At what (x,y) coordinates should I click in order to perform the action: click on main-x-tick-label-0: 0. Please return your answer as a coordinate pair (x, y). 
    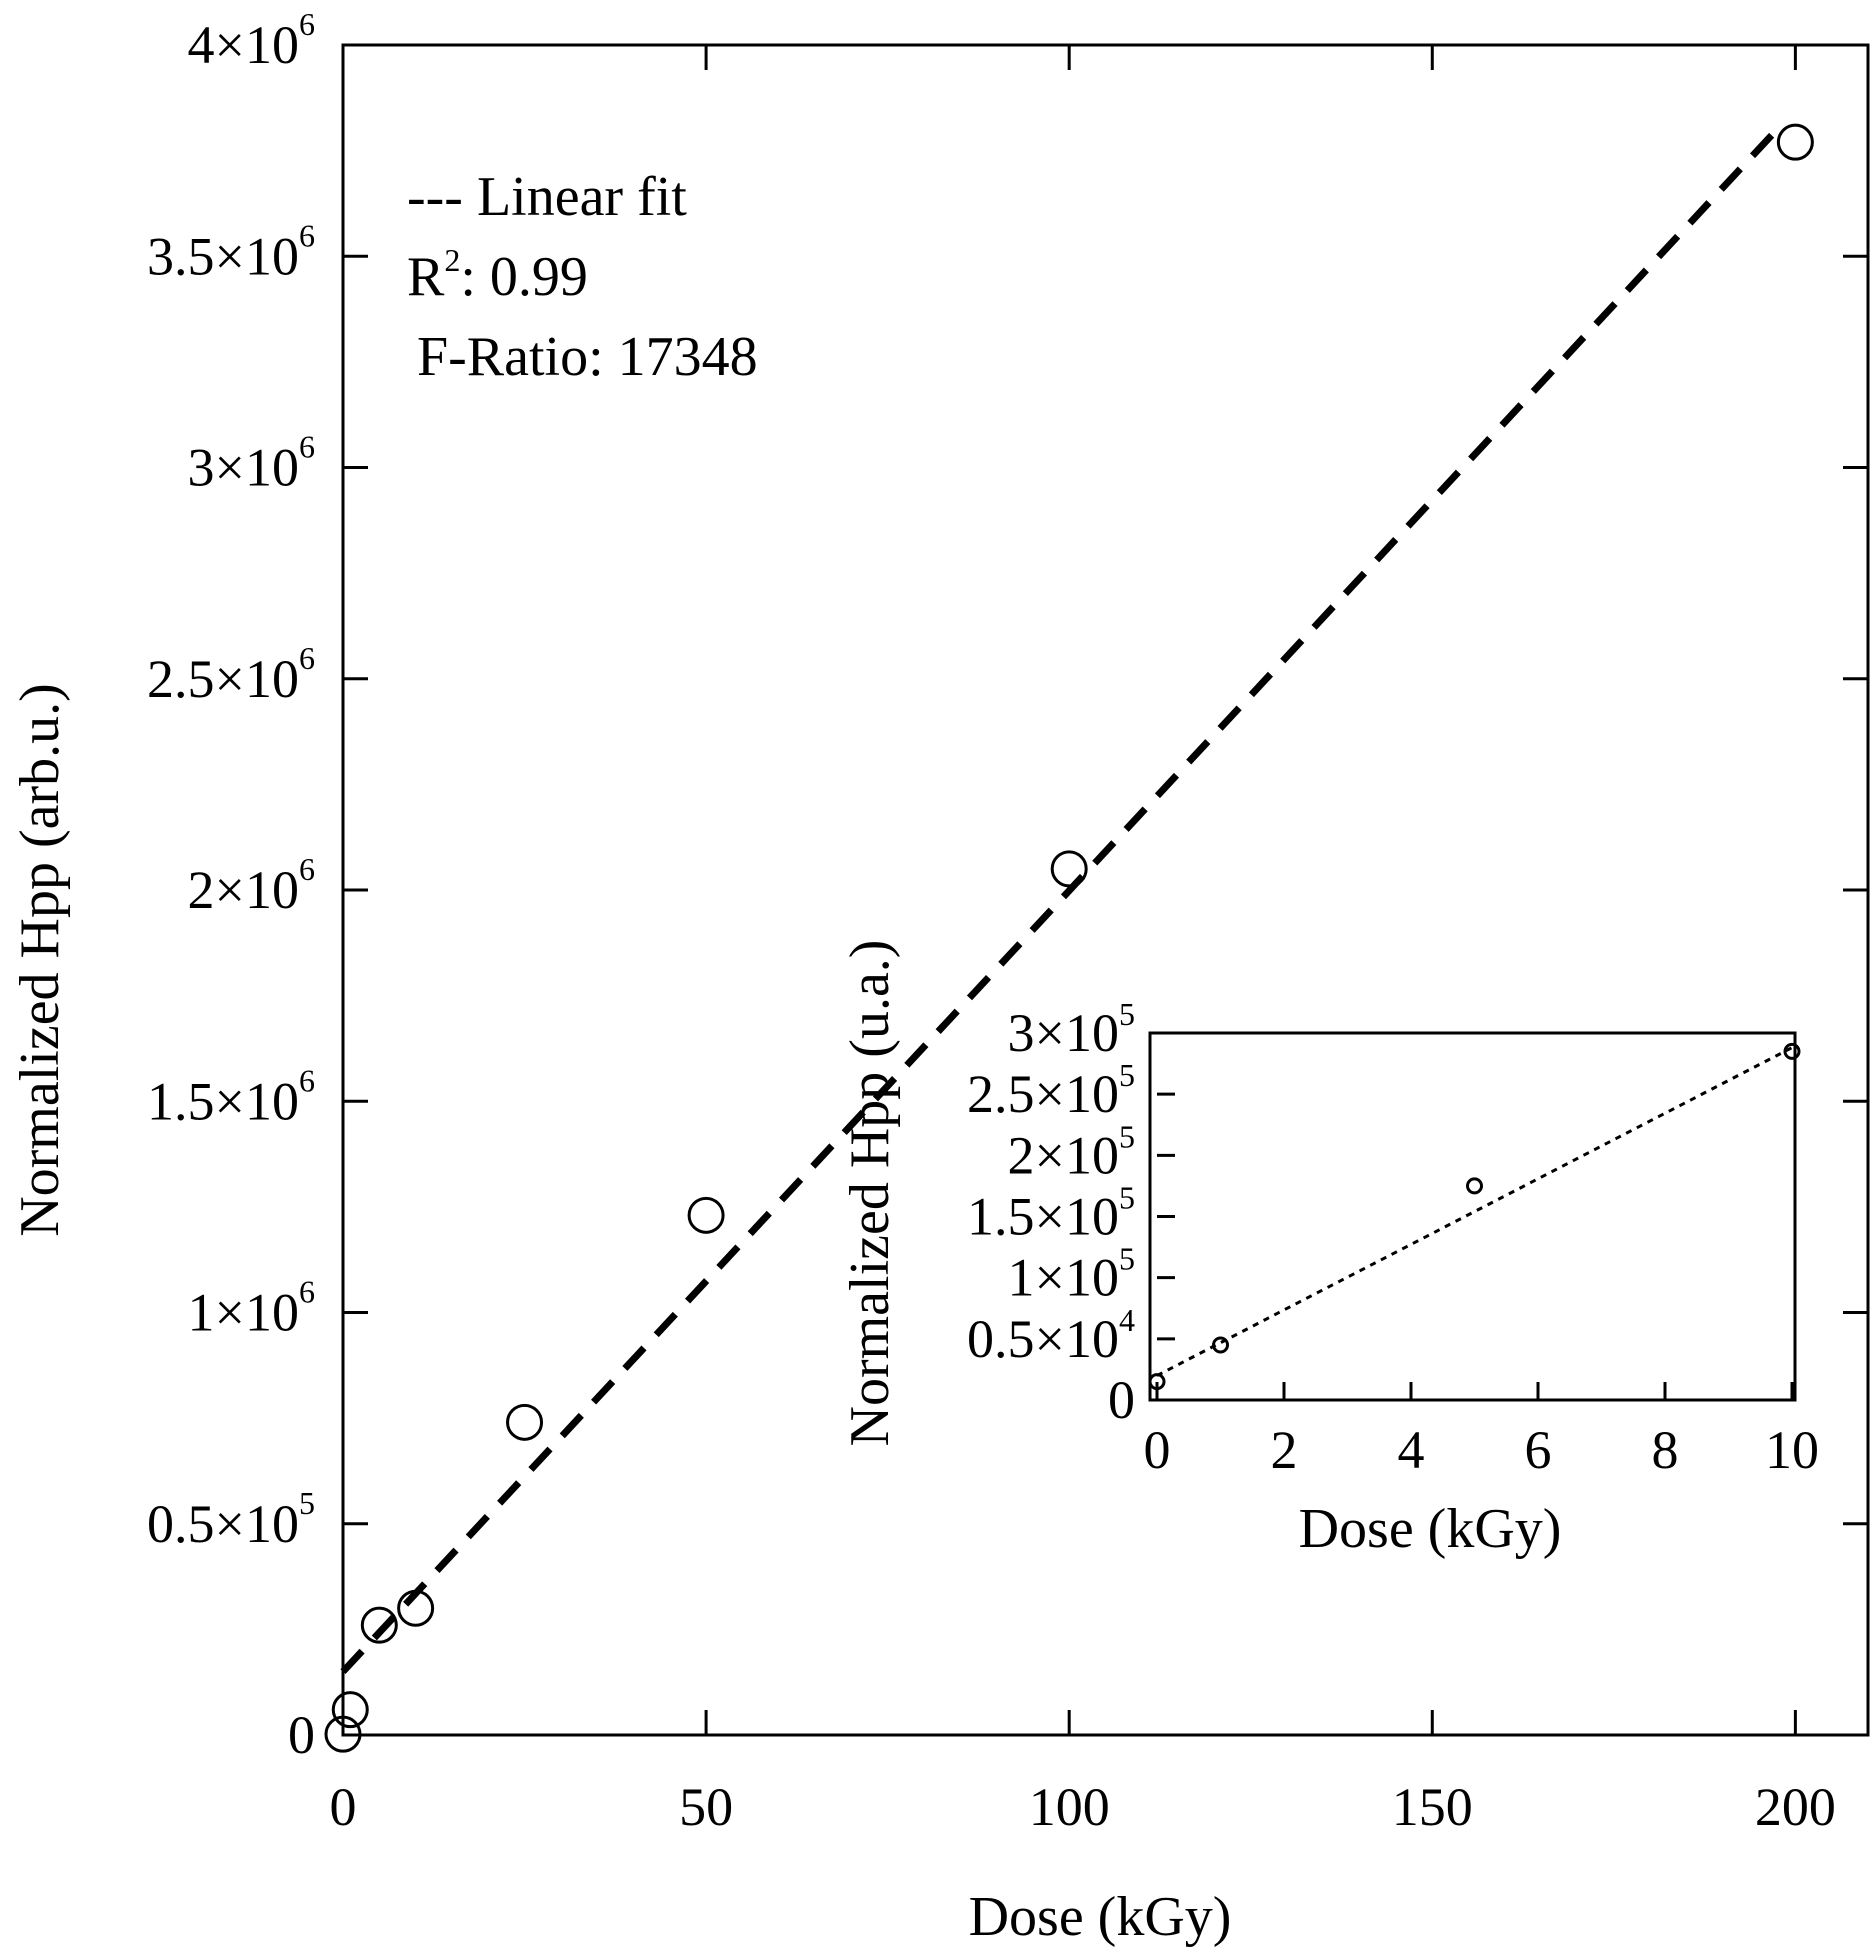
    Looking at the image, I should click on (343, 1807).